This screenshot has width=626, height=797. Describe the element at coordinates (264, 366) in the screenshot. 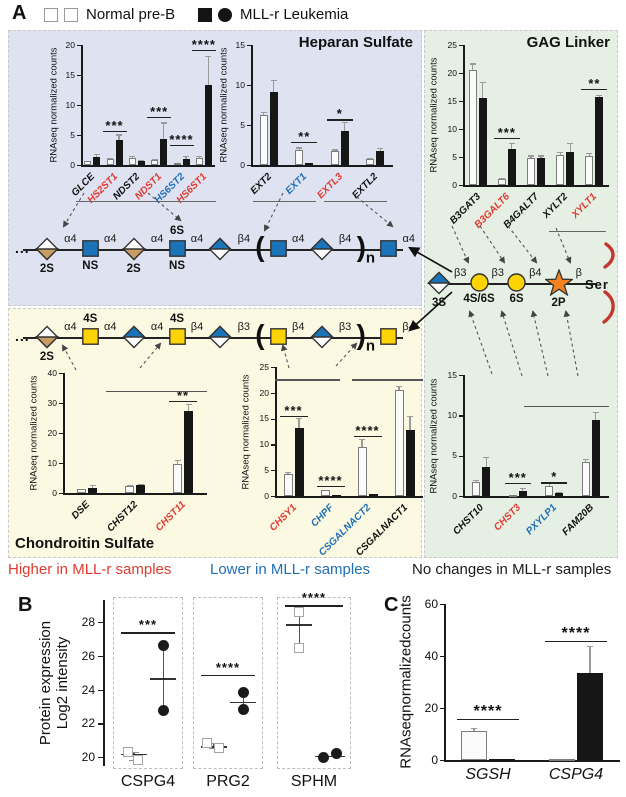

I see `y-tick-label: 25` at that location.